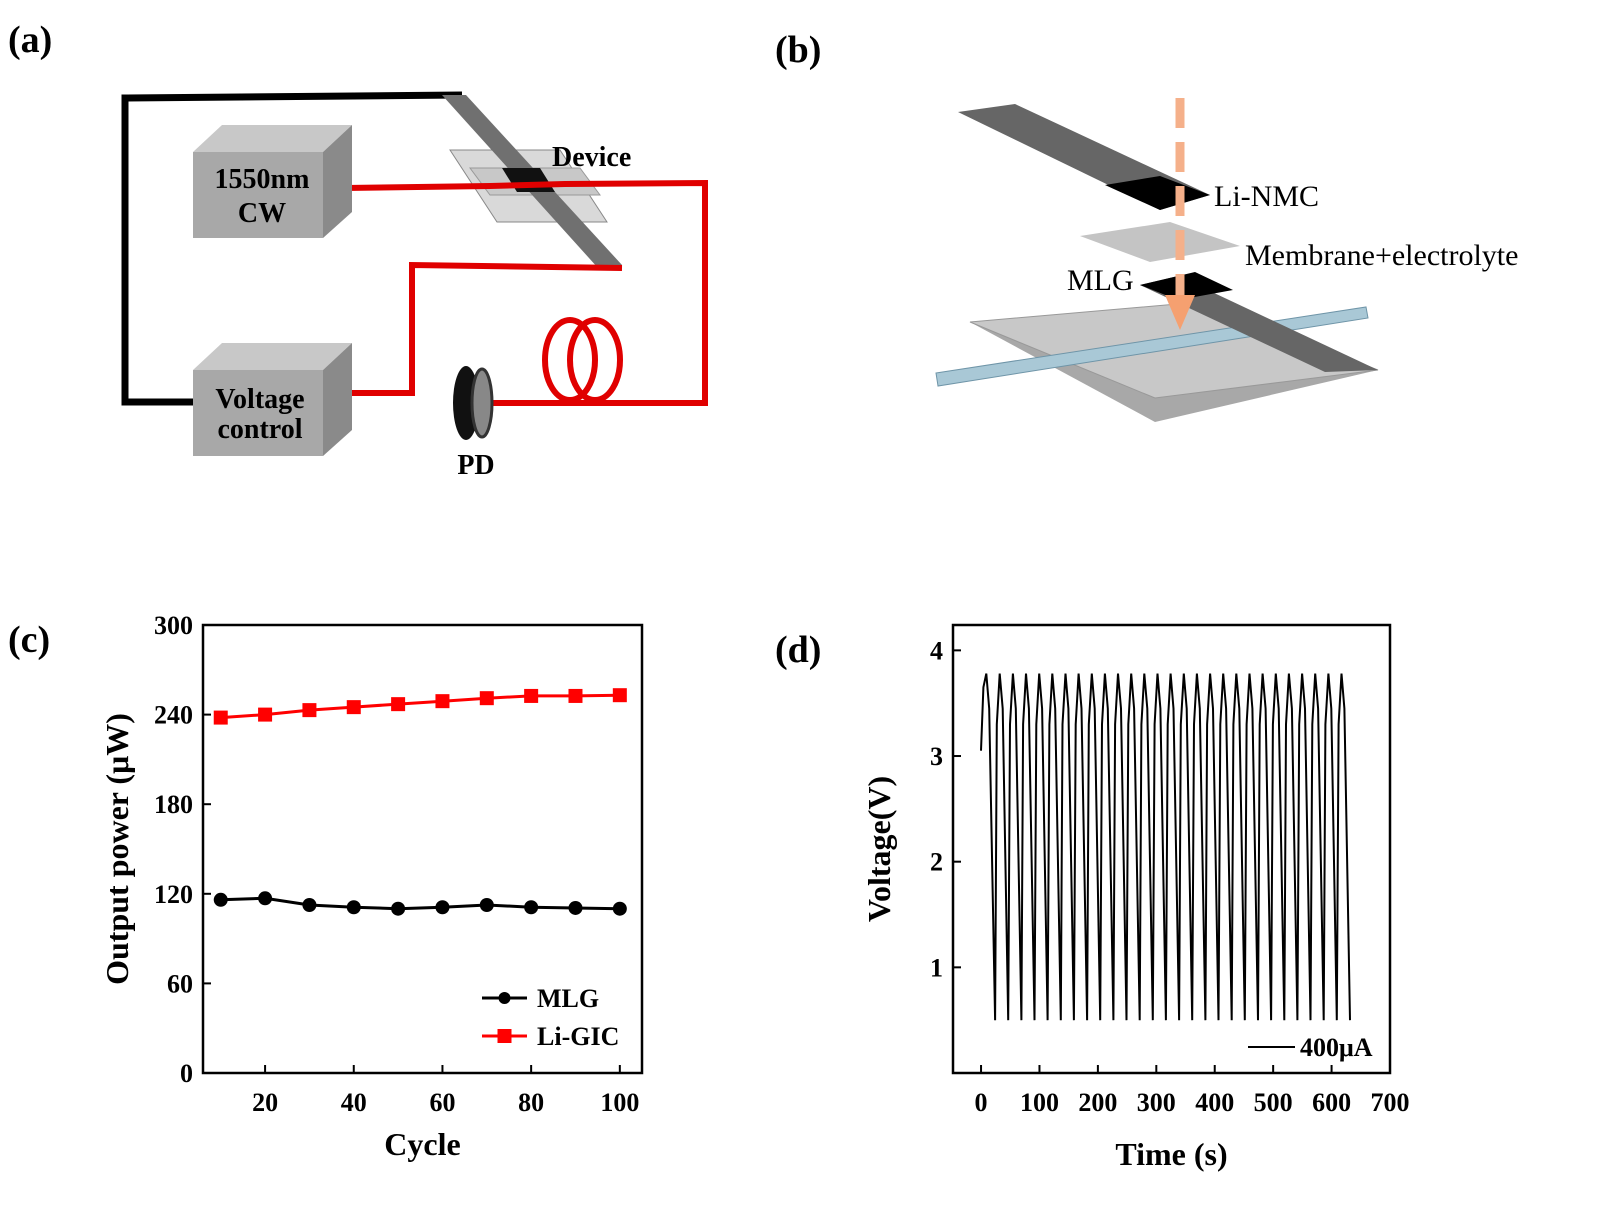 The height and width of the screenshot is (1218, 1619). What do you see at coordinates (422, 1144) in the screenshot?
I see `x-axis-label: Cycle` at bounding box center [422, 1144].